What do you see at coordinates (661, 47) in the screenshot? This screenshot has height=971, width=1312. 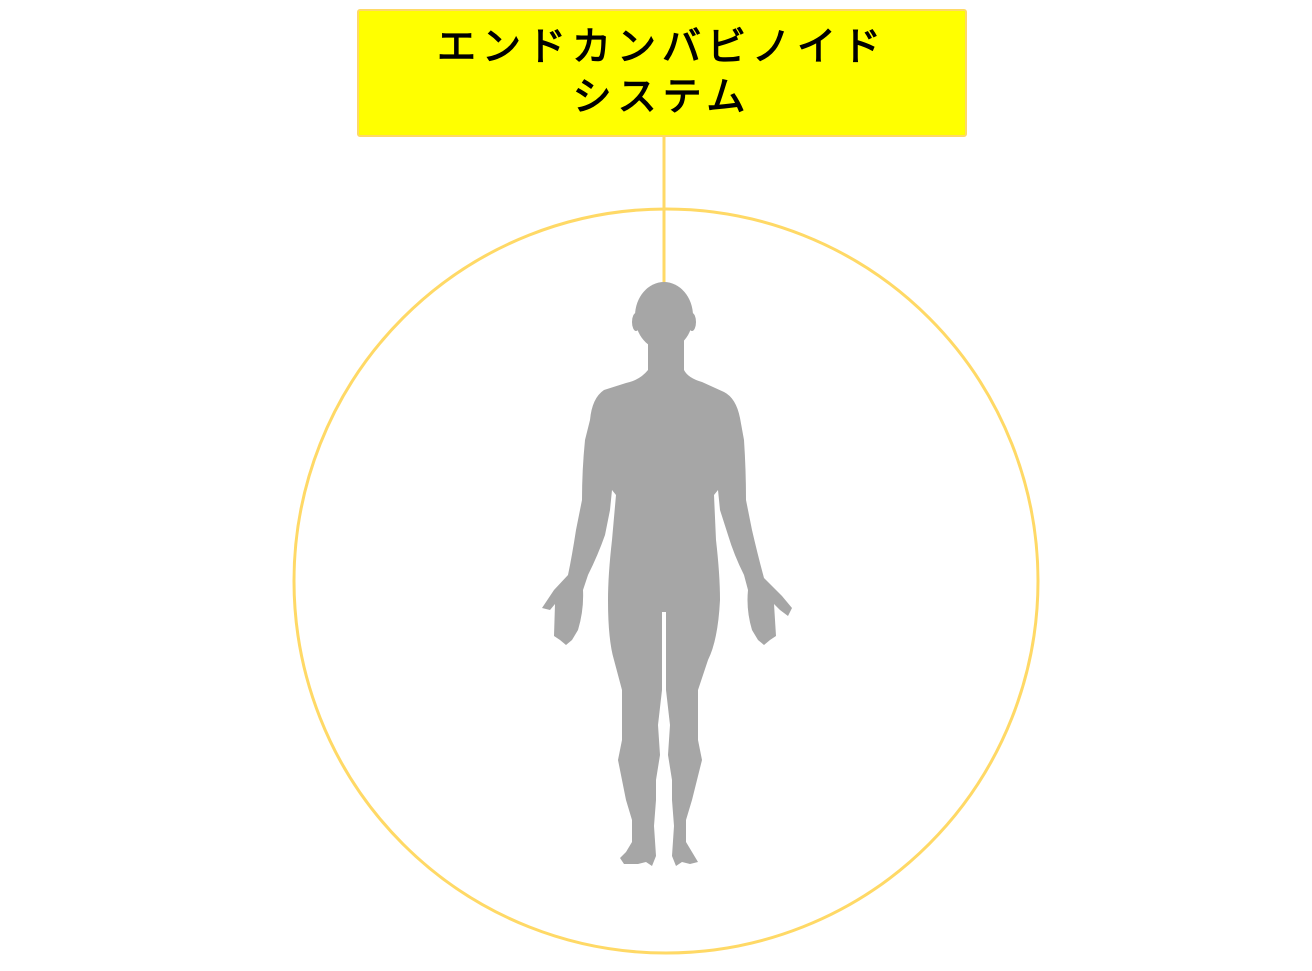 I see `title-line-1: エンドカンバビノイド` at bounding box center [661, 47].